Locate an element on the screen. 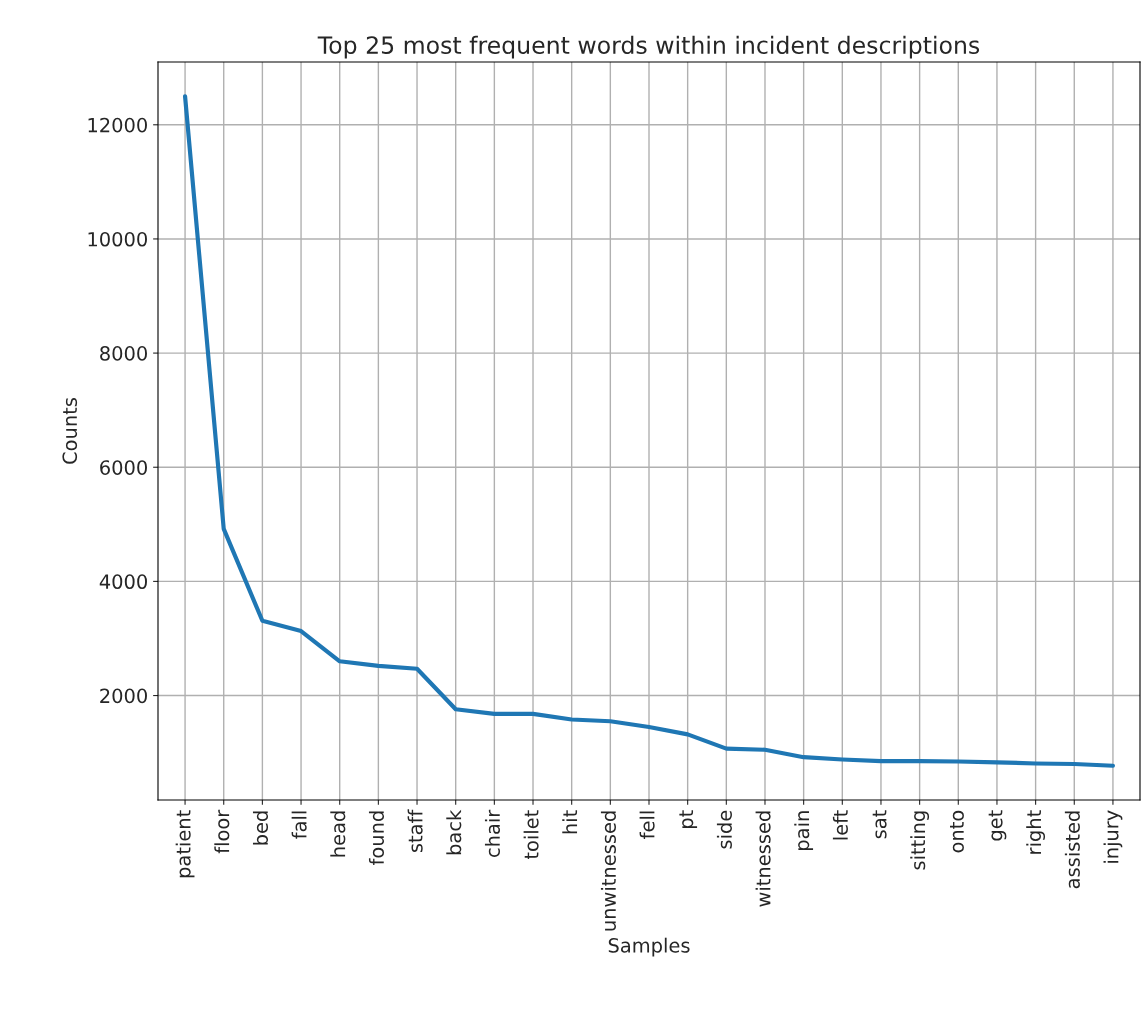 The image size is (1144, 1030). x-tick-label: back is located at coordinates (454, 832).